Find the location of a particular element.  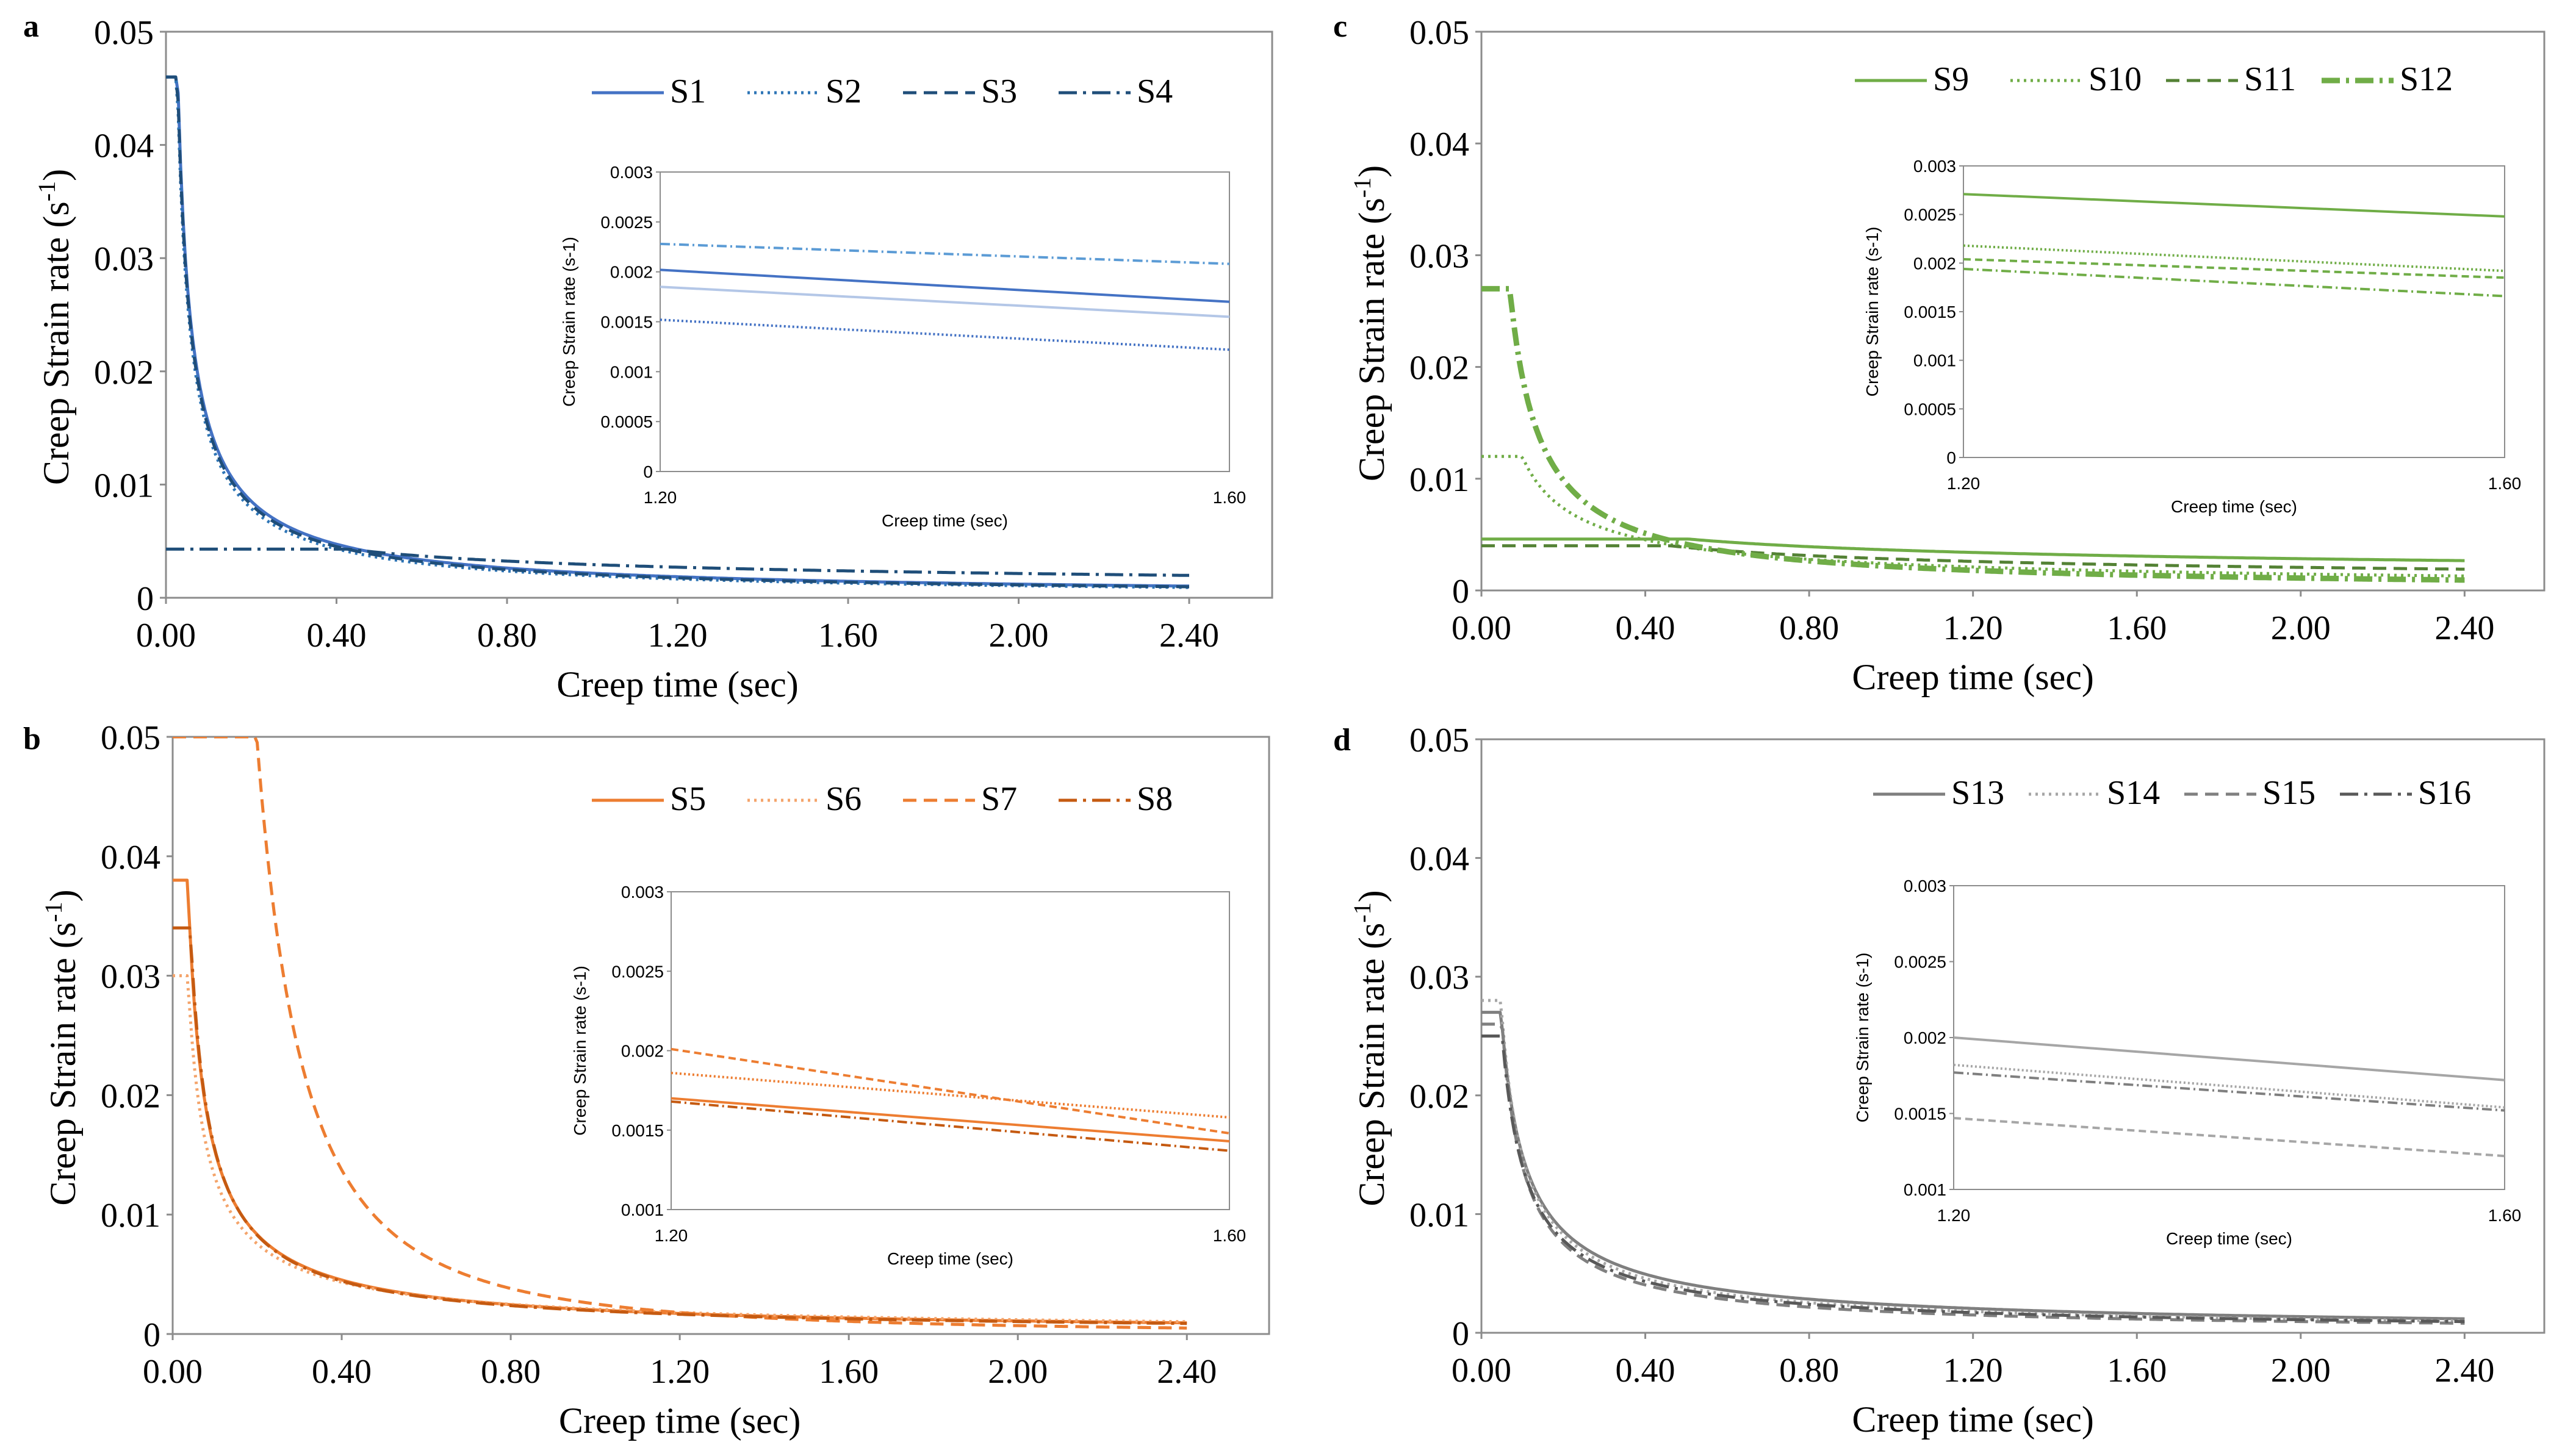

inset-y-tick-label: 0.0005 is located at coordinates (627, 421).